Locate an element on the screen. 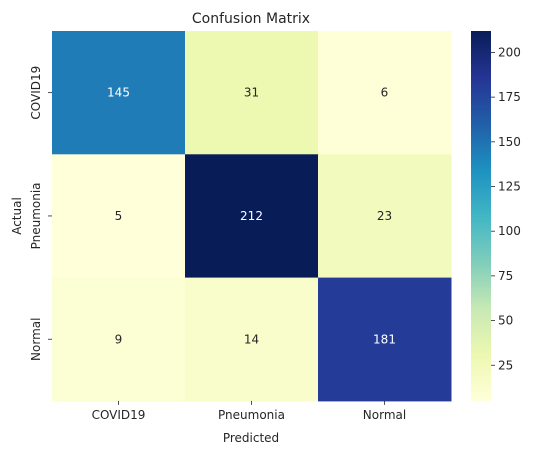 This screenshot has width=539, height=455. colorbar-axis: 25 50 75 100 125 150 175 200 is located at coordinates (506, 208).